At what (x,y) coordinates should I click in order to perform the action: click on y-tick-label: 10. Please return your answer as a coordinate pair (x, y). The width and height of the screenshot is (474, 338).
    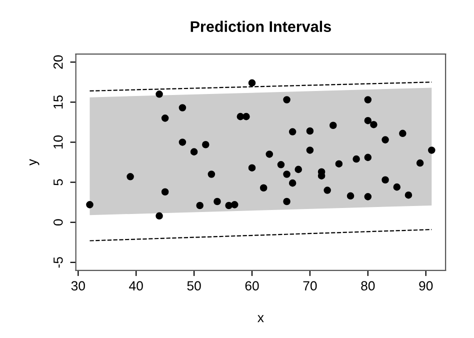
    Looking at the image, I should click on (58, 142).